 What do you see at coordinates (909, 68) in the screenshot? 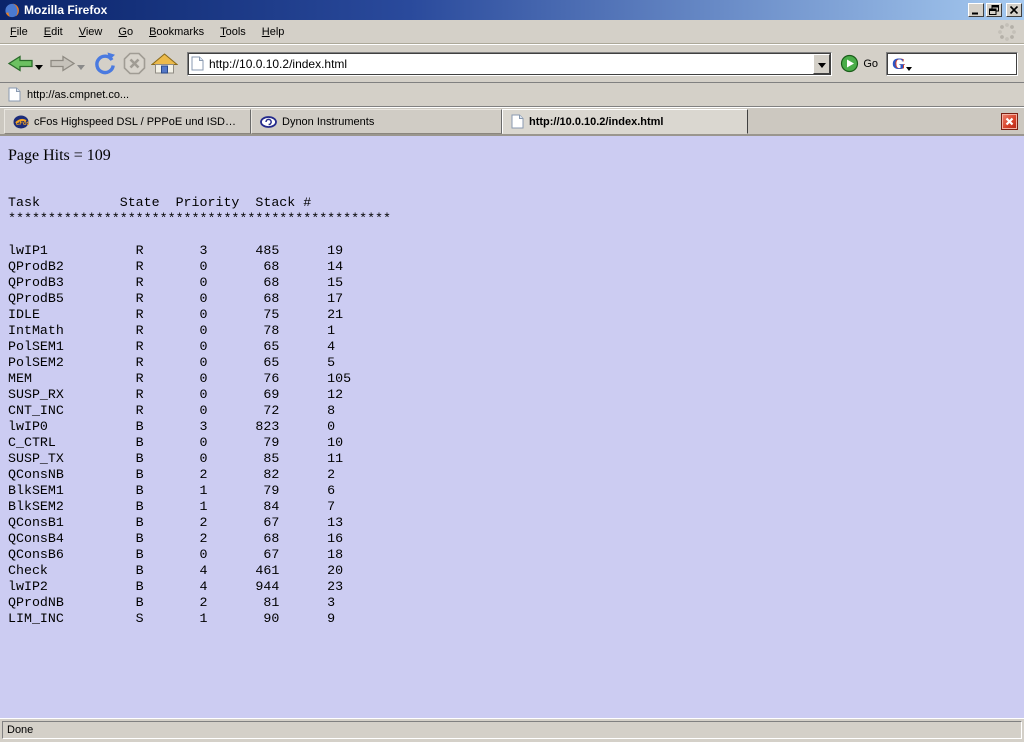
I see `search-engine-dropdown-icon` at bounding box center [909, 68].